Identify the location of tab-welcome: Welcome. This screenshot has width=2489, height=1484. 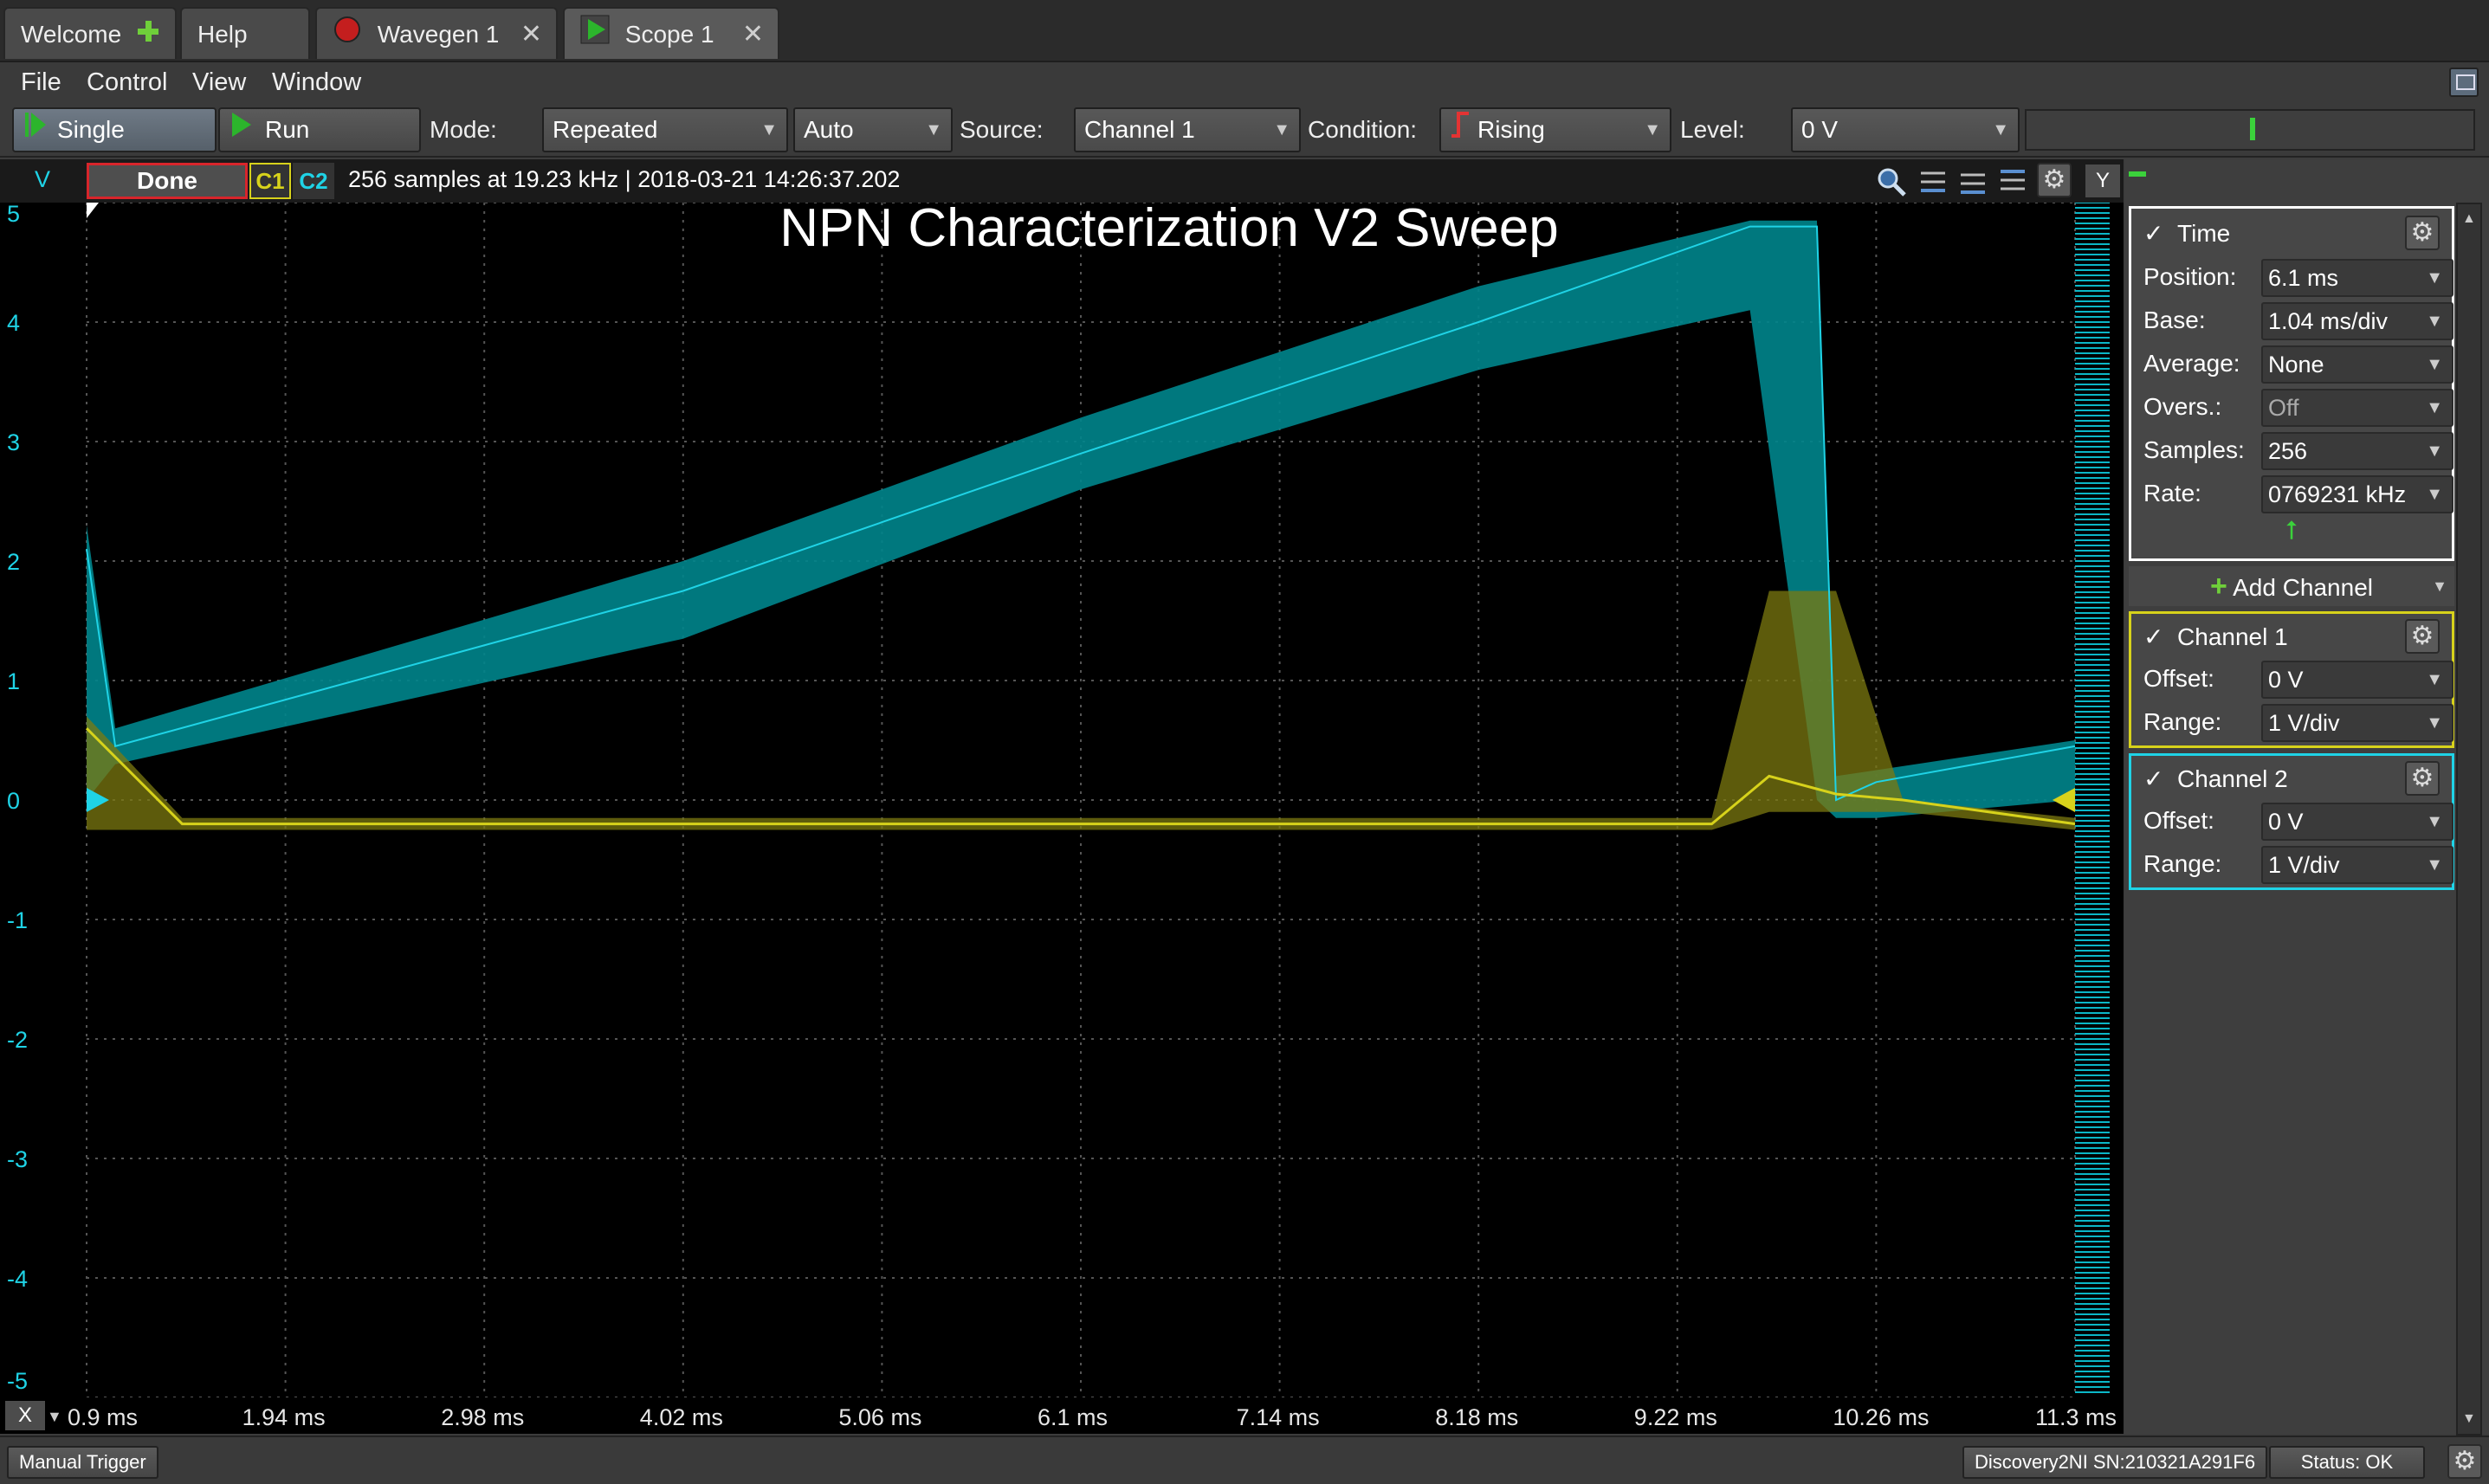
(90, 33).